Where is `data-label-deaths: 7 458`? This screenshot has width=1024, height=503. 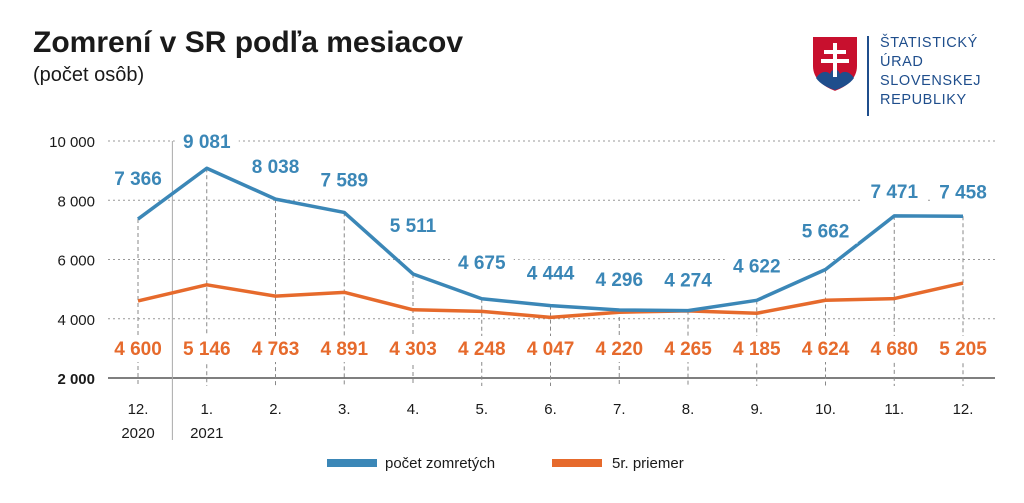 data-label-deaths: 7 458 is located at coordinates (963, 192).